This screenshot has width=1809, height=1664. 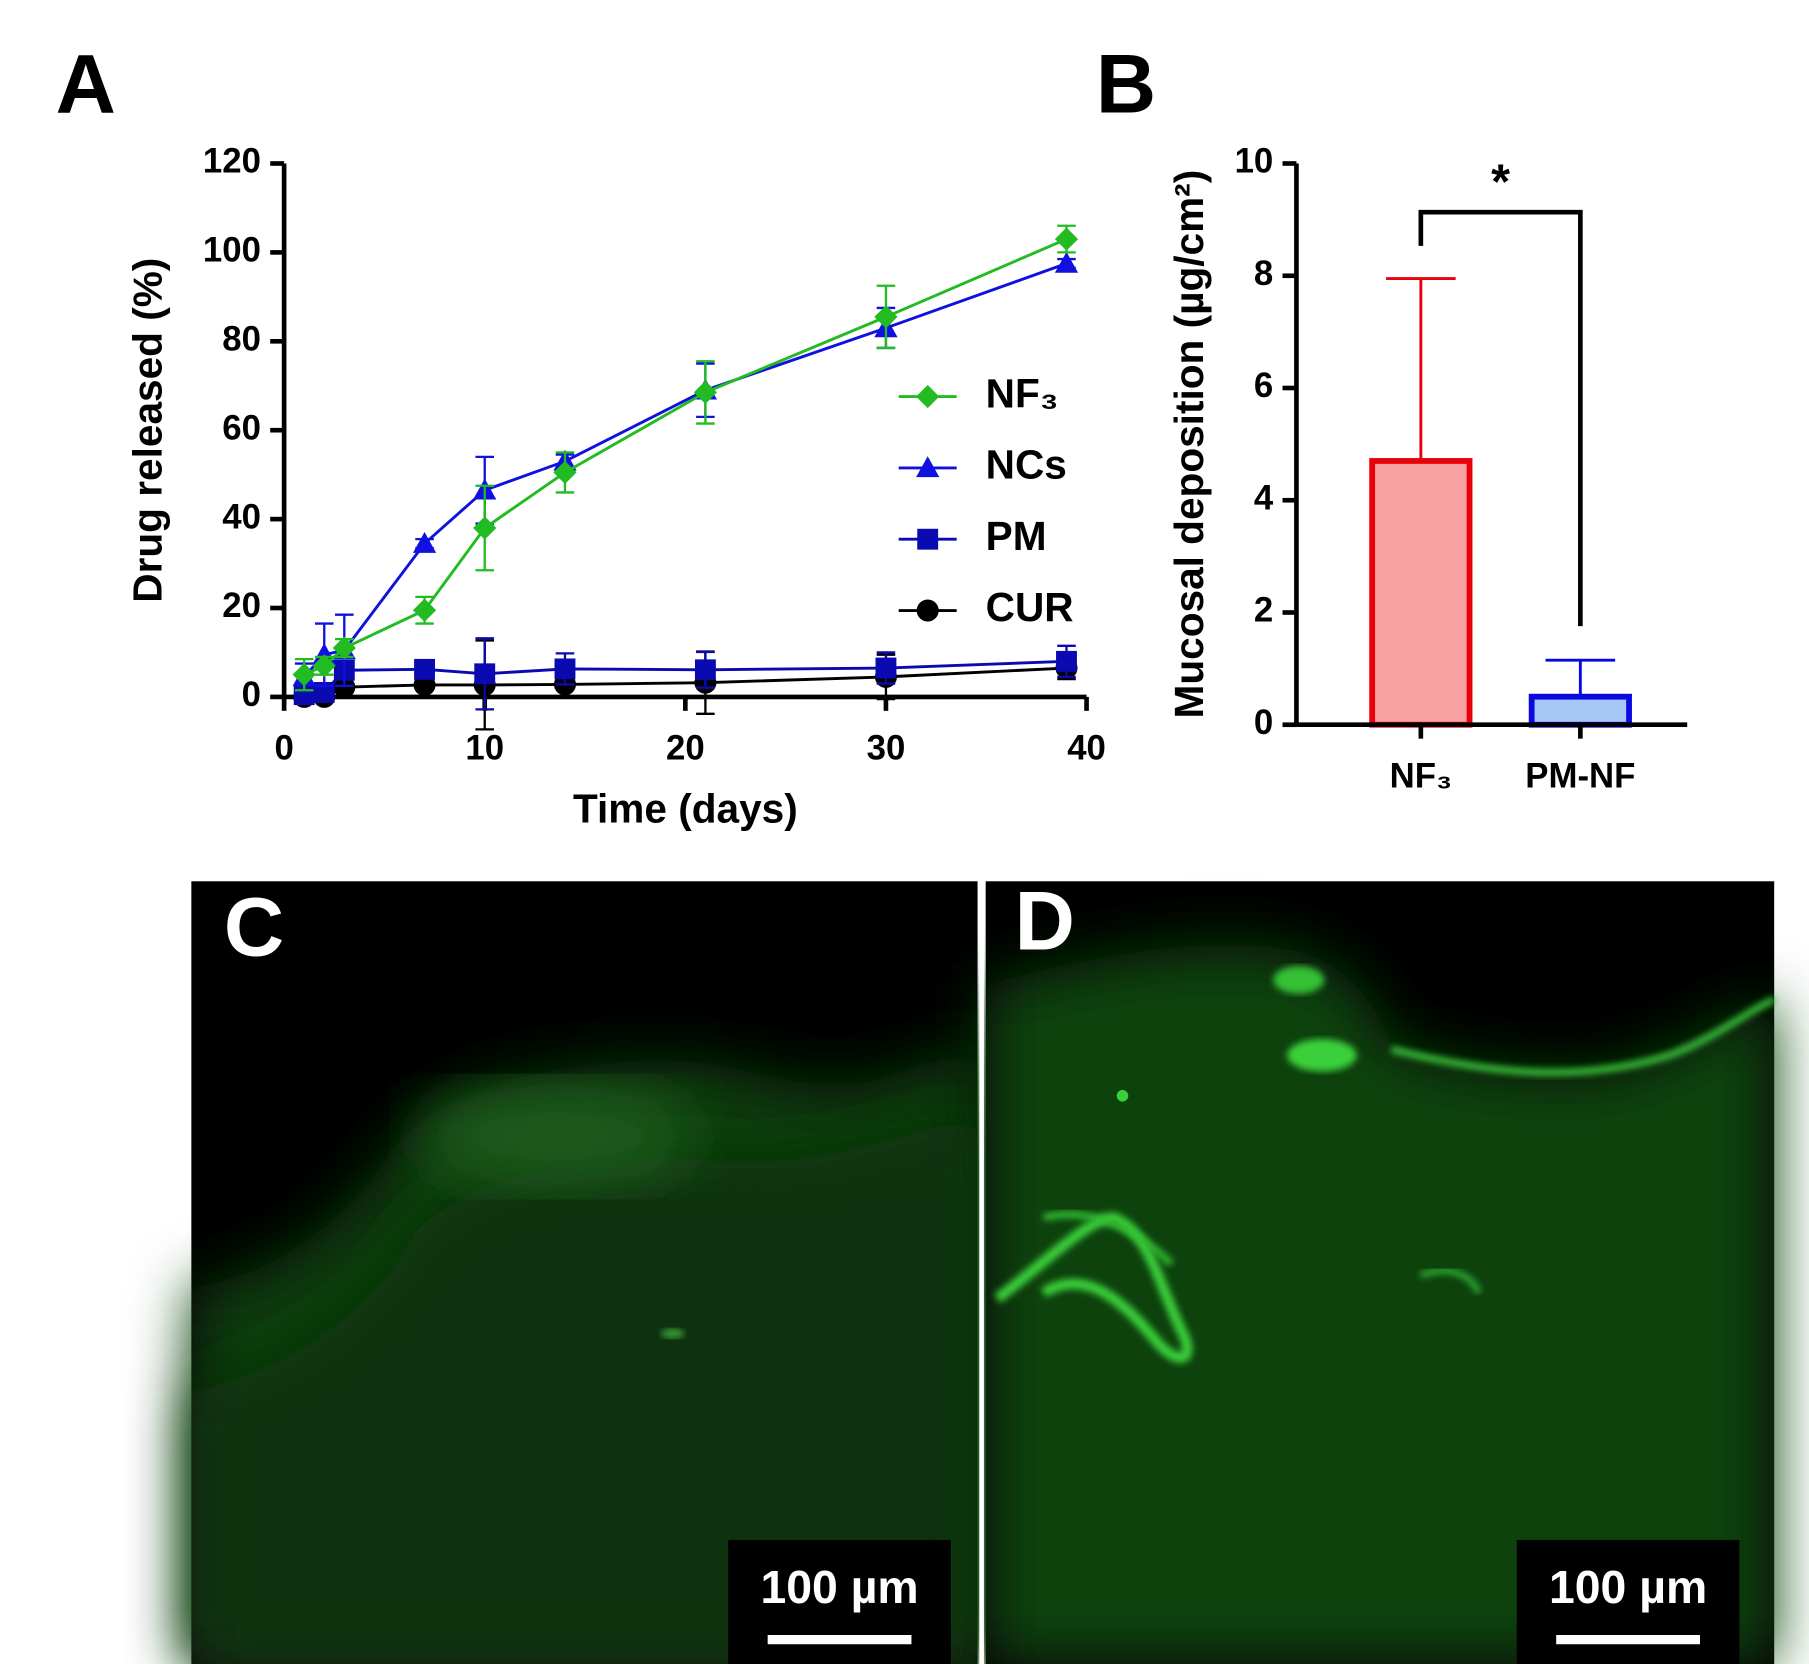 What do you see at coordinates (1500, 418) in the screenshot?
I see `significance-bracket` at bounding box center [1500, 418].